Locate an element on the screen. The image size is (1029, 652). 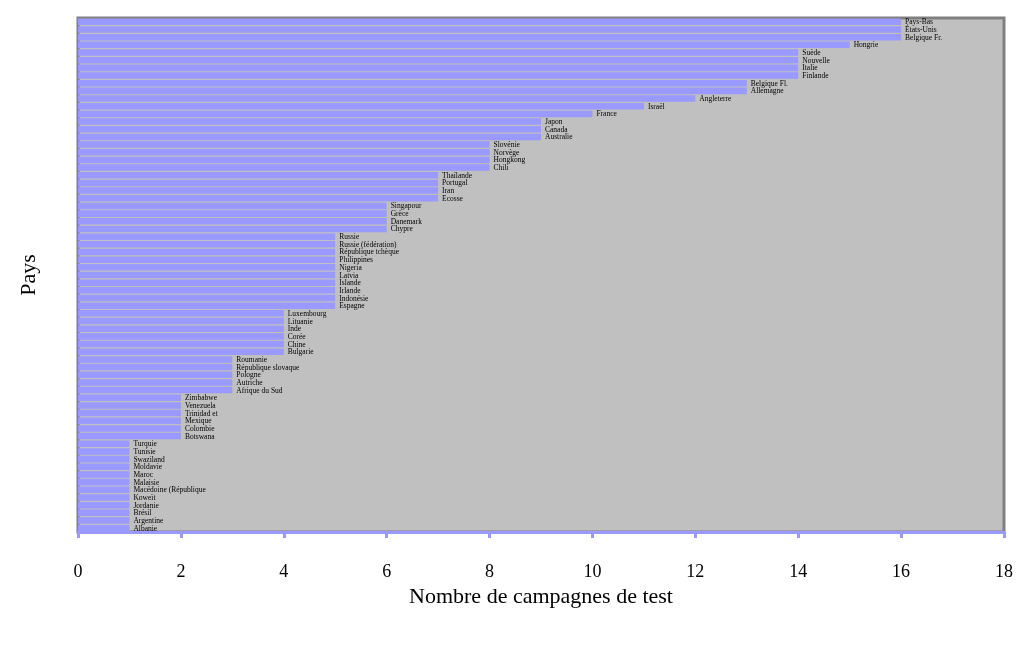
y-axis-title: Pays is located at coordinates (27, 275).